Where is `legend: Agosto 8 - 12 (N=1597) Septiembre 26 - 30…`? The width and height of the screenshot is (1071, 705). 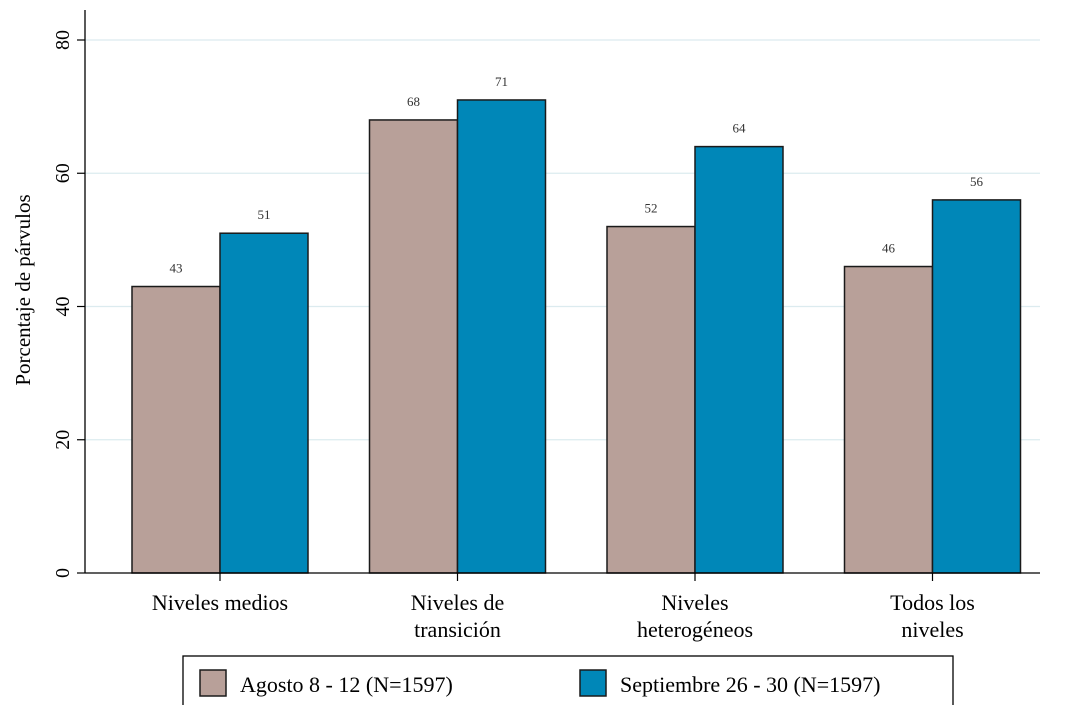
legend: Agosto 8 - 12 (N=1597) Septiembre 26 - 30… is located at coordinates (568, 680).